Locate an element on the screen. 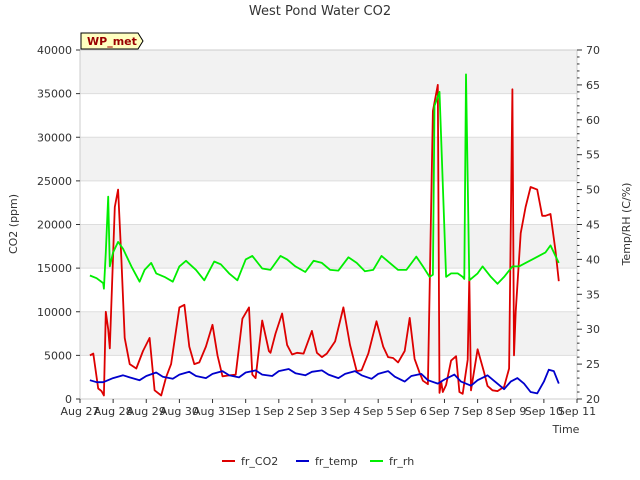  y-tick-label: 20000 is located at coordinates (54, 225).